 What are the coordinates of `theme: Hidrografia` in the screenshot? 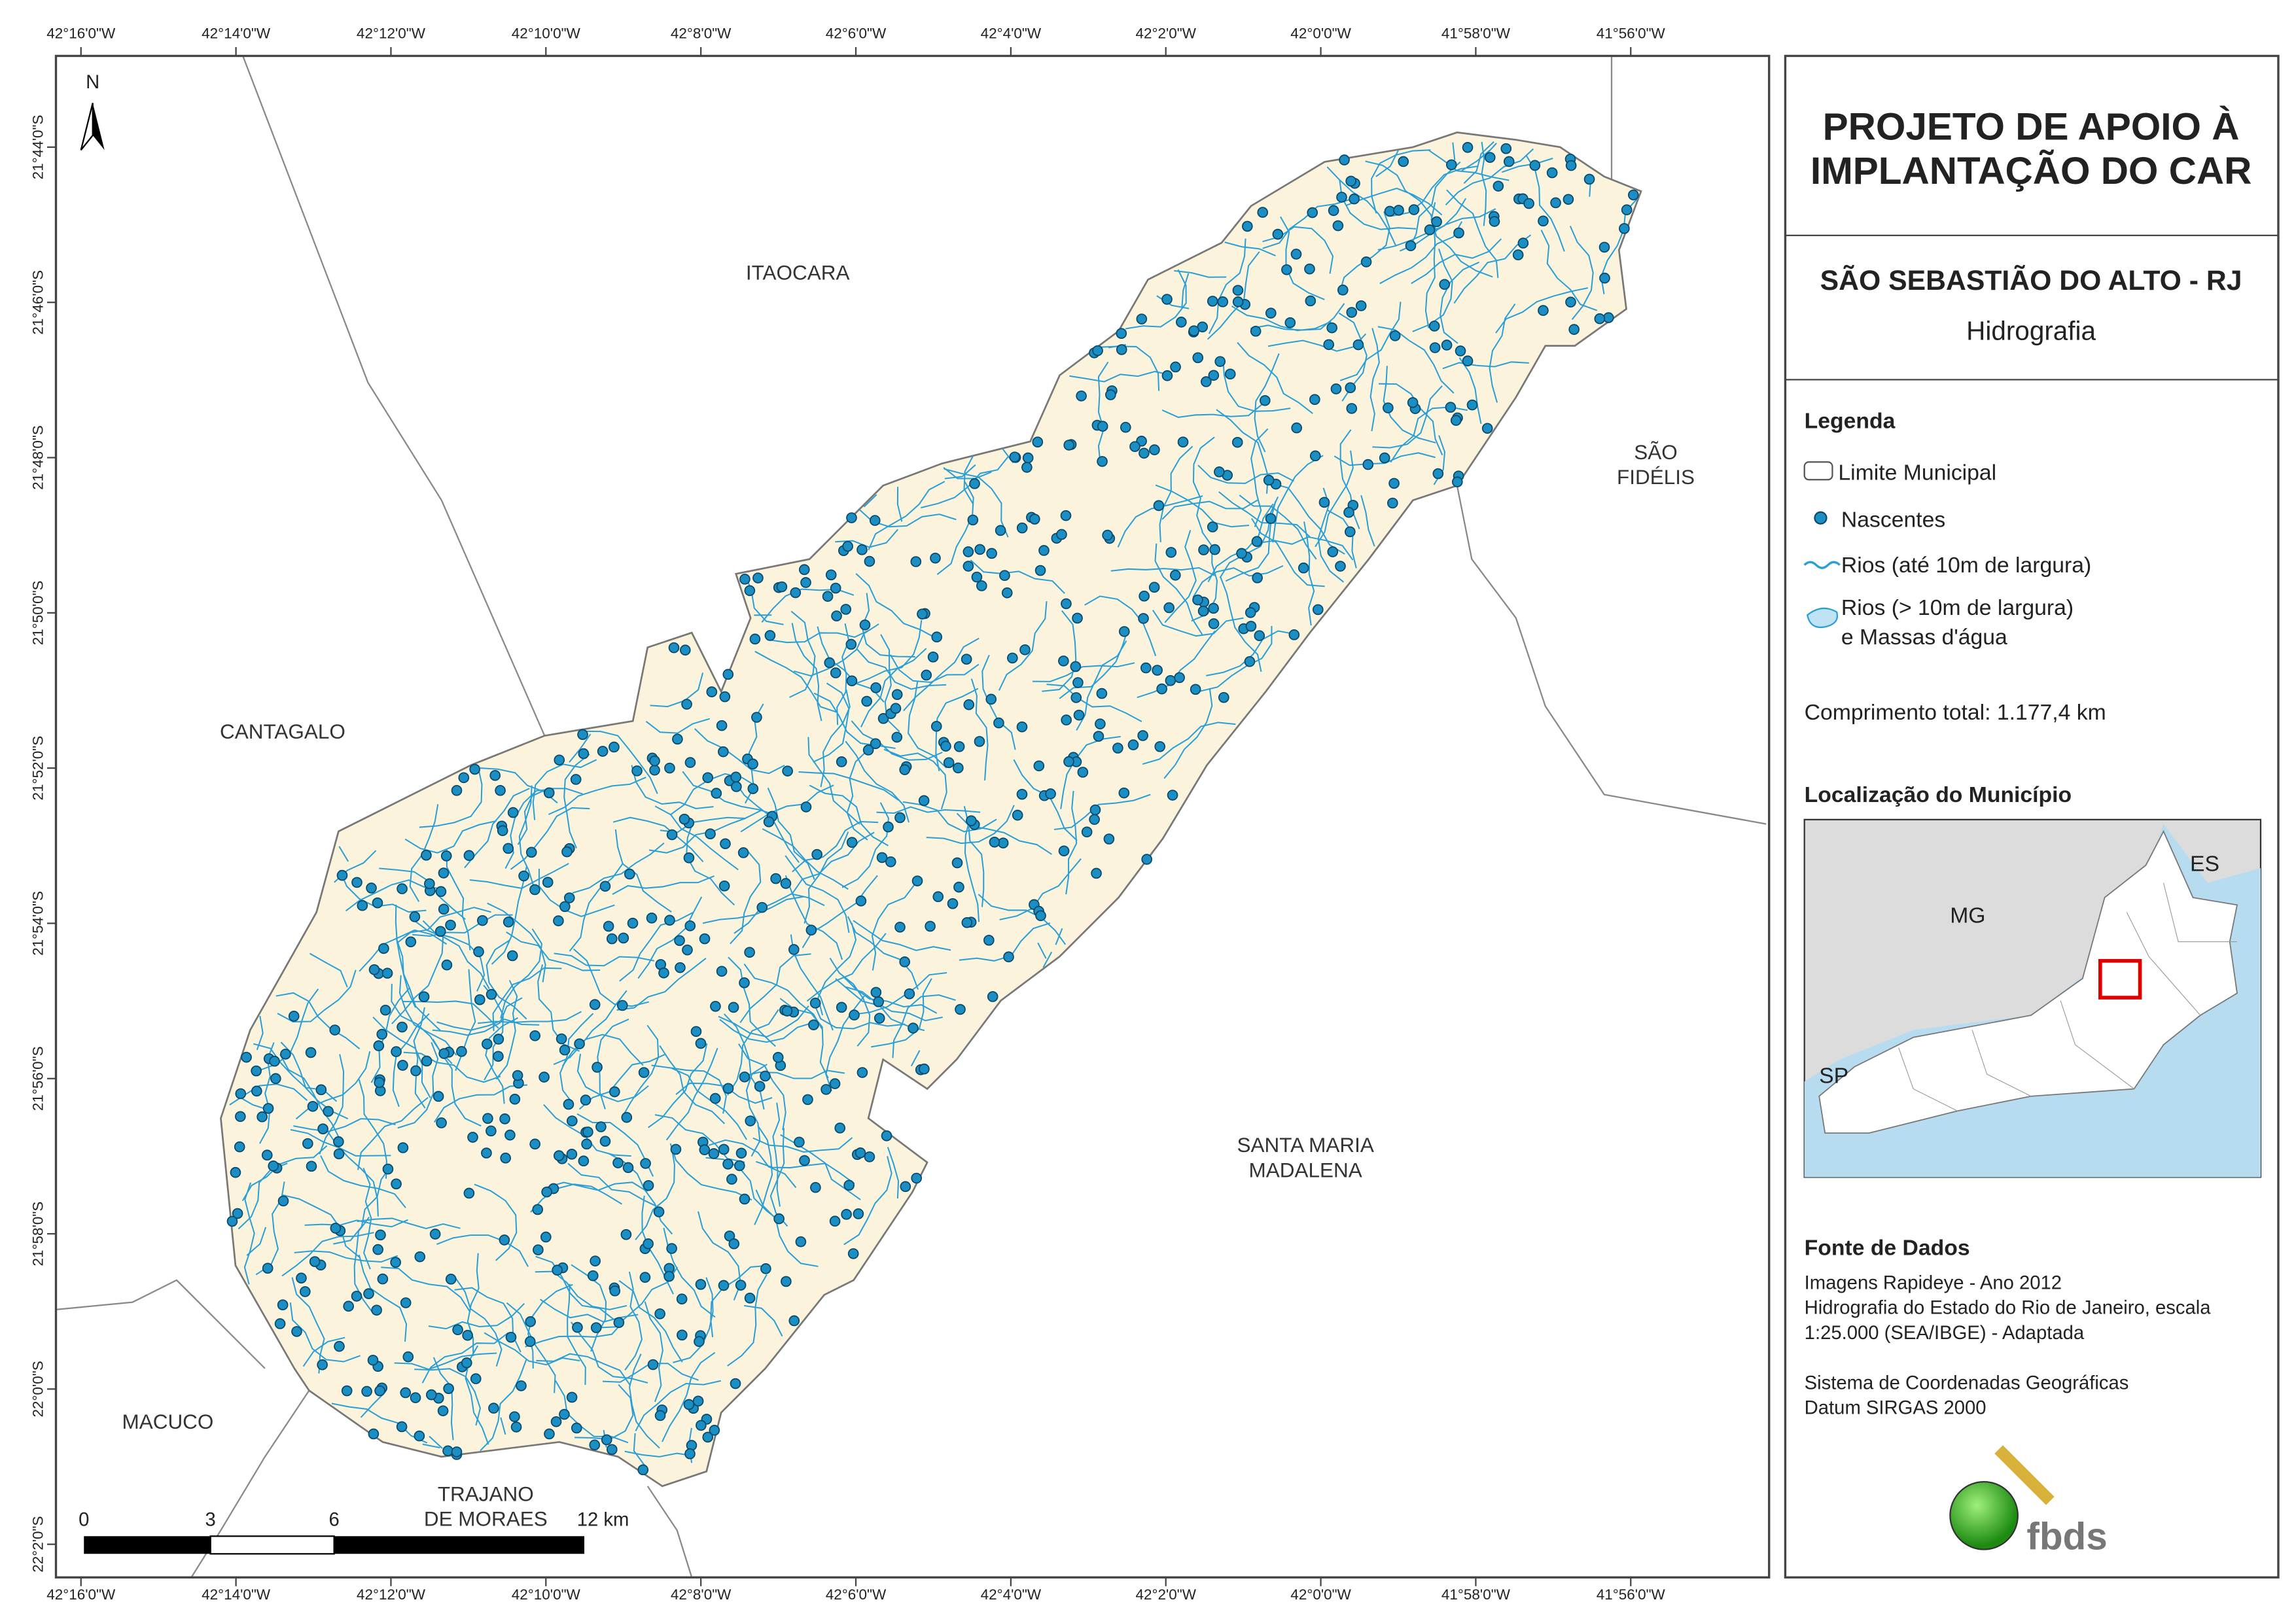 It's located at (2031, 331).